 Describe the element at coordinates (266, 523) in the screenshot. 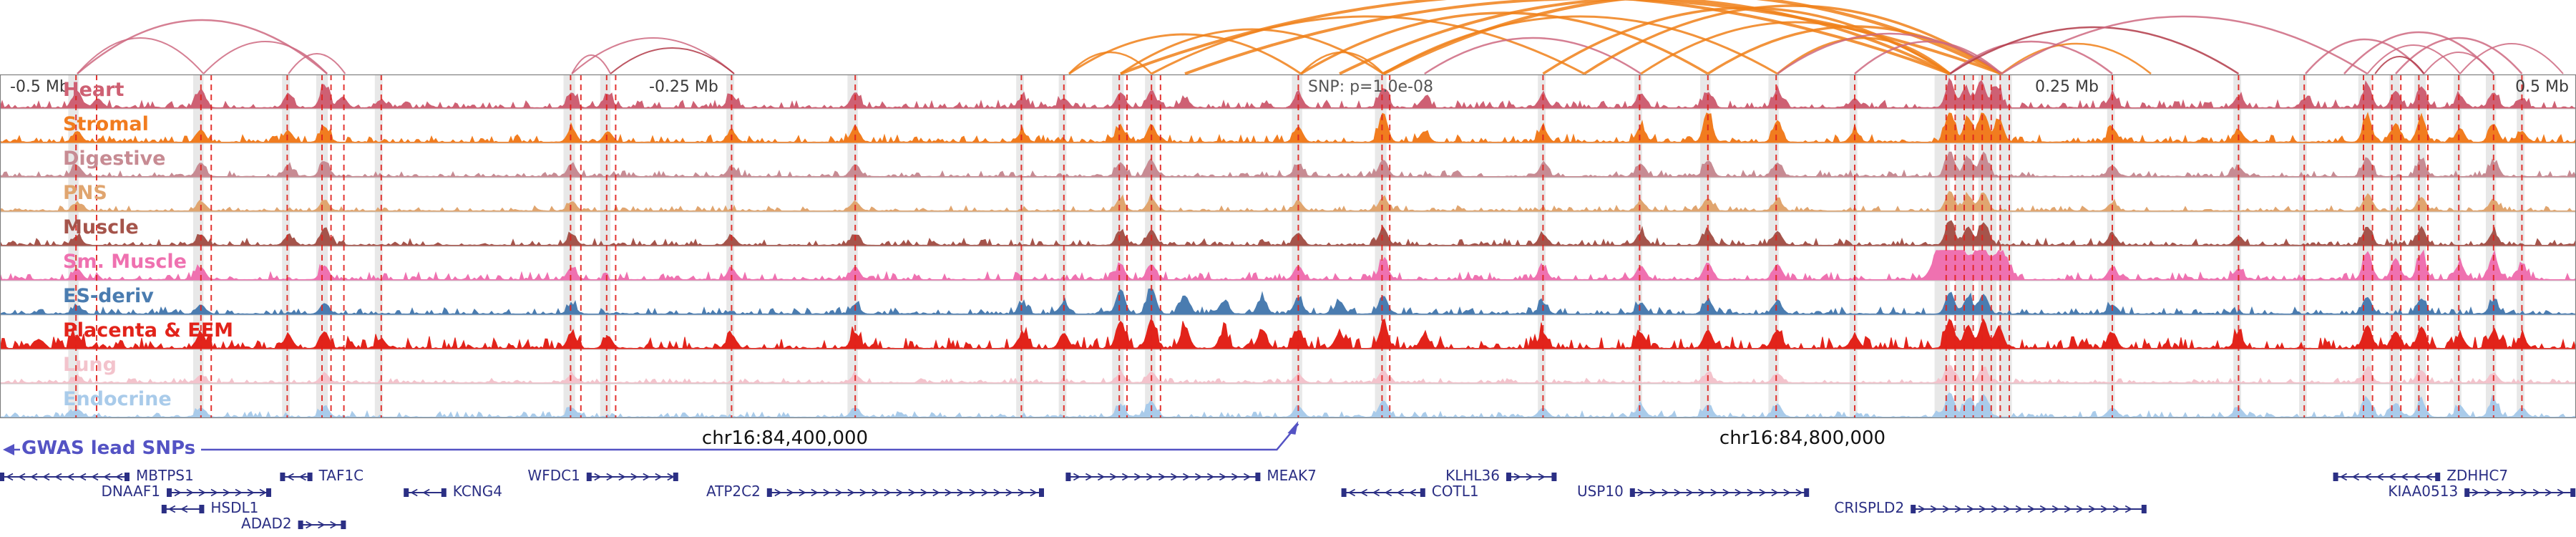

I see `gene-label: ADAD2` at that location.